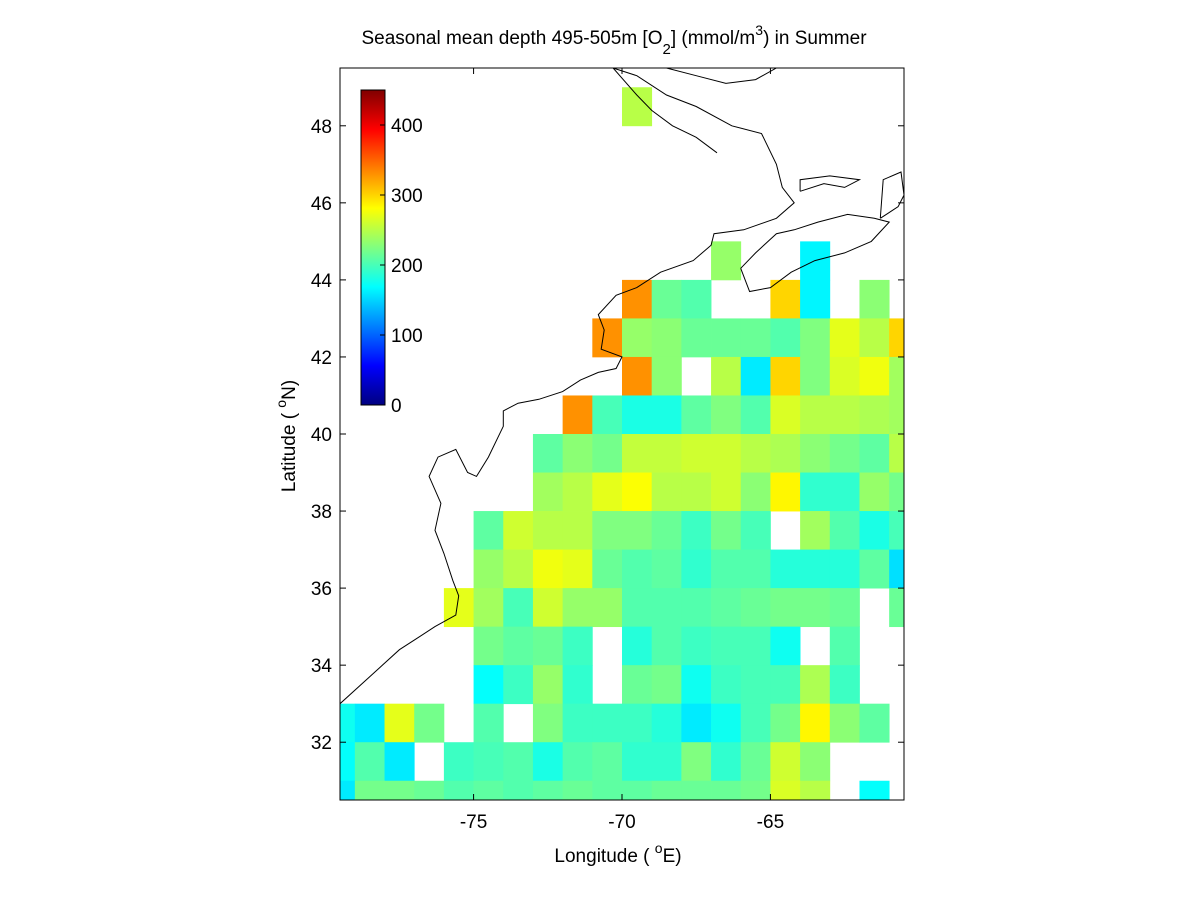 The width and height of the screenshot is (1200, 900). What do you see at coordinates (289, 390) in the screenshot?
I see `y-axis-label-end: N)` at bounding box center [289, 390].